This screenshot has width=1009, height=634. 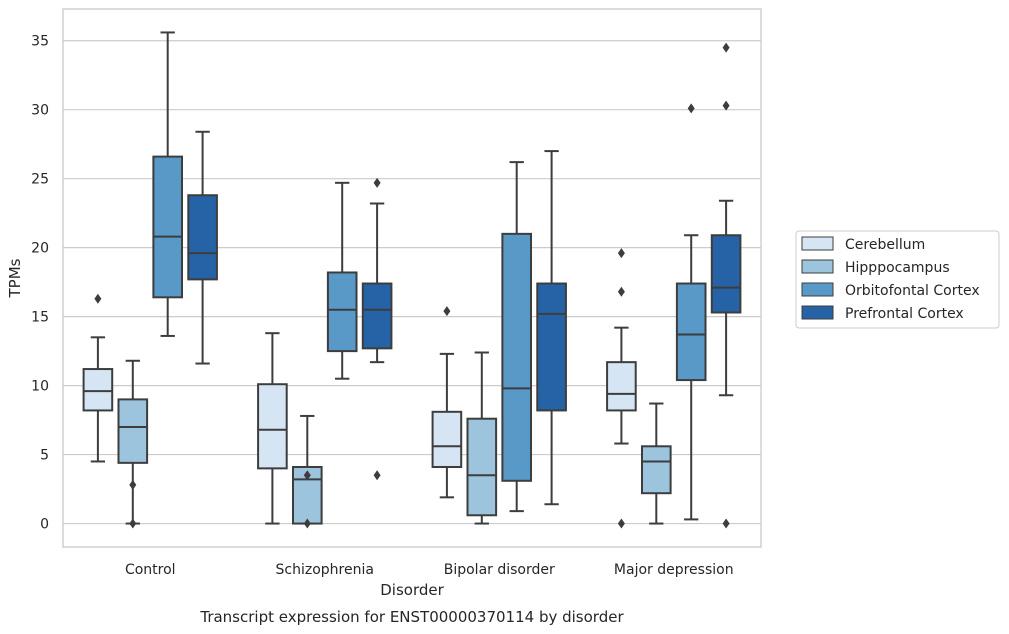 I want to click on legend-swatch-orbitofrontal-cortex, so click(x=817, y=289).